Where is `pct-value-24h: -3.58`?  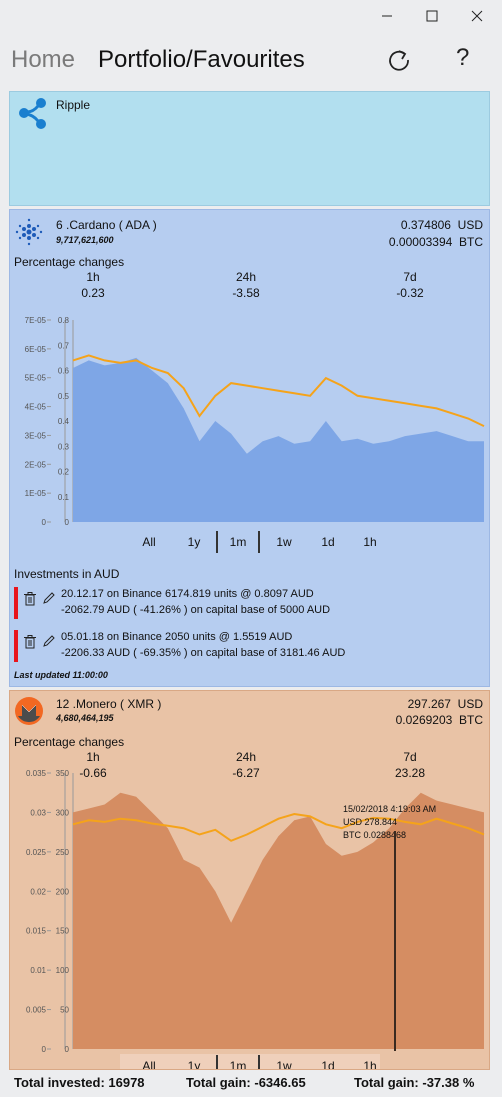 pct-value-24h: -3.58 is located at coordinates (246, 293).